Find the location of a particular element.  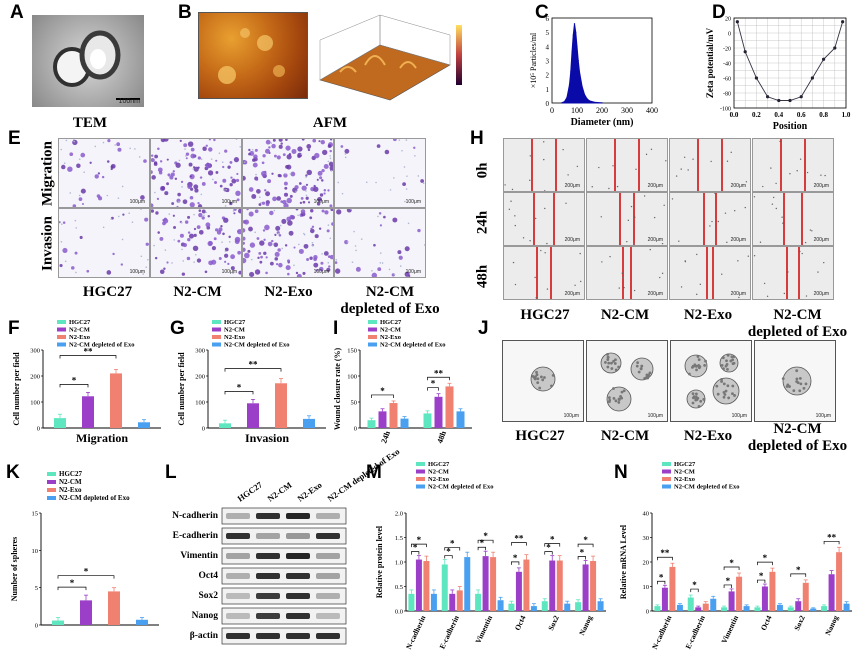

f-legend-swatch is located at coordinates (61, 322).